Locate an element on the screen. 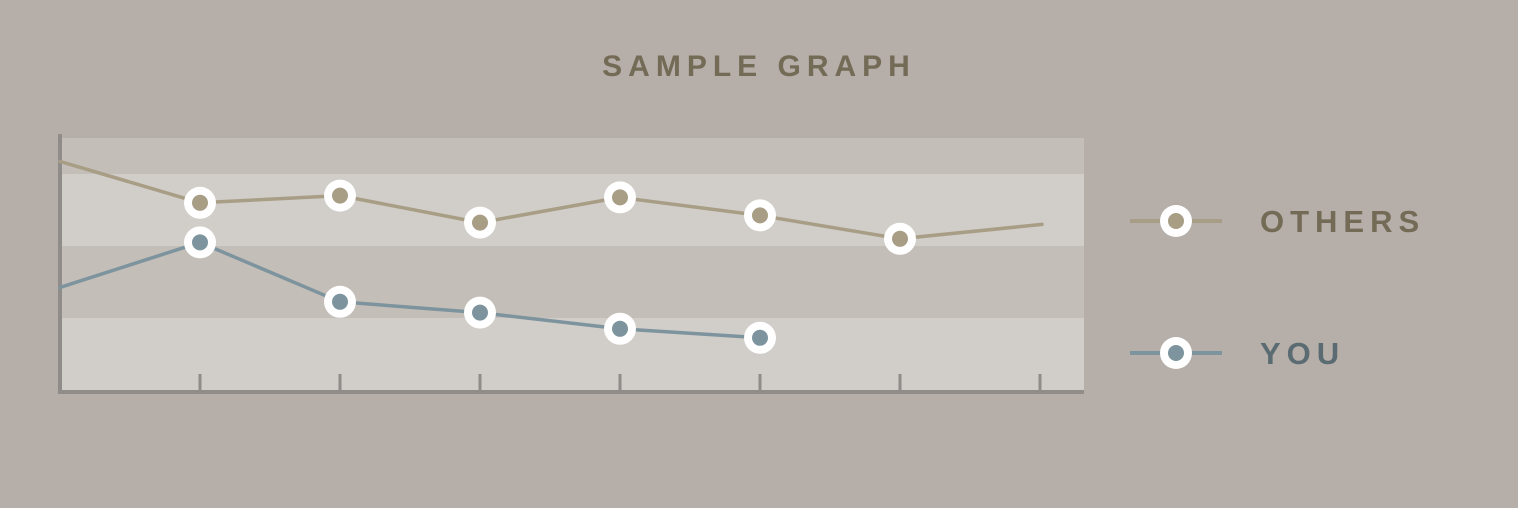 The width and height of the screenshot is (1518, 508). chart-title: SAMPLE GRAPH is located at coordinates (759, 66).